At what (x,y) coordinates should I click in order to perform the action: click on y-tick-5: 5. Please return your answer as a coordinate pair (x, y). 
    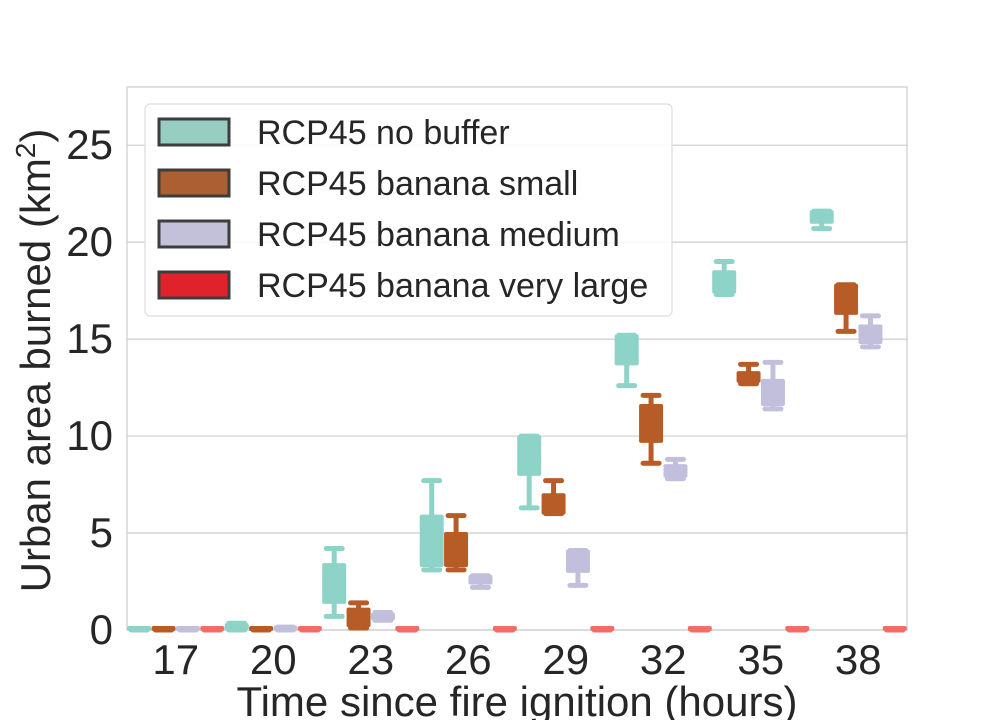
    Looking at the image, I should click on (101, 532).